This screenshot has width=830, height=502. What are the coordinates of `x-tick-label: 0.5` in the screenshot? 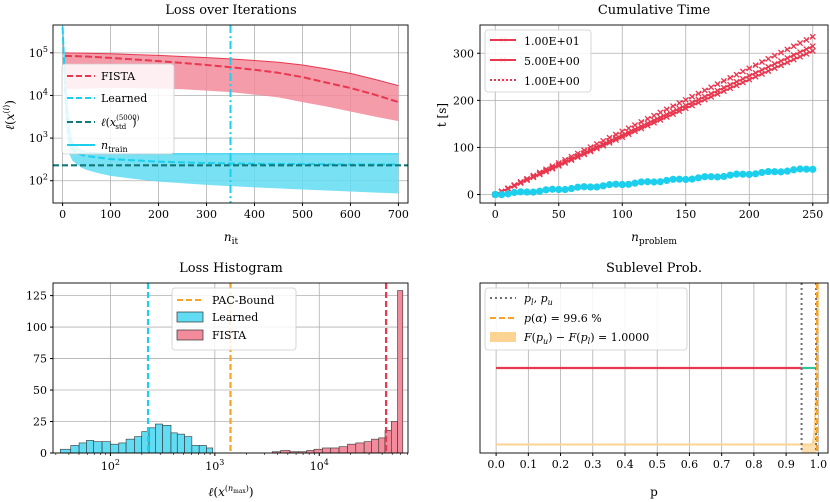 It's located at (657, 464).